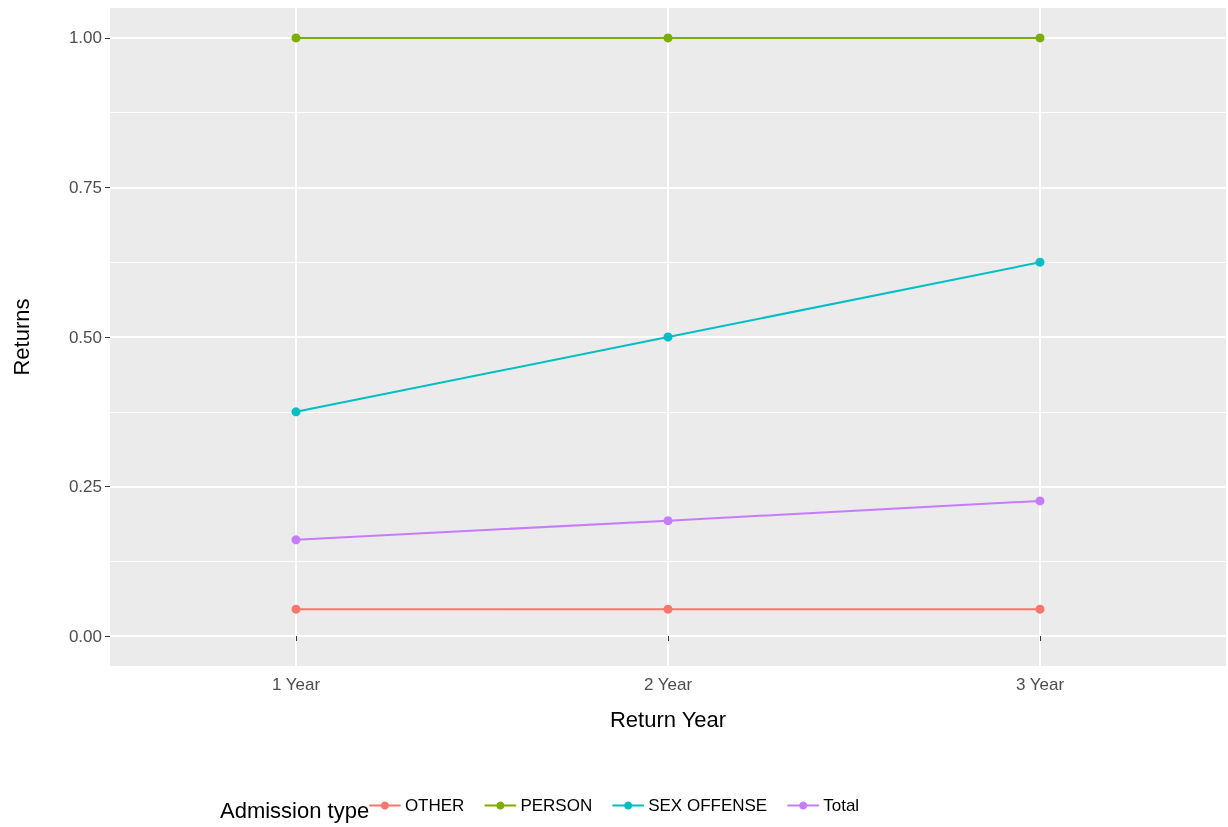 The image size is (1228, 827). Describe the element at coordinates (85, 636) in the screenshot. I see `y-tick-label: 0.00` at that location.